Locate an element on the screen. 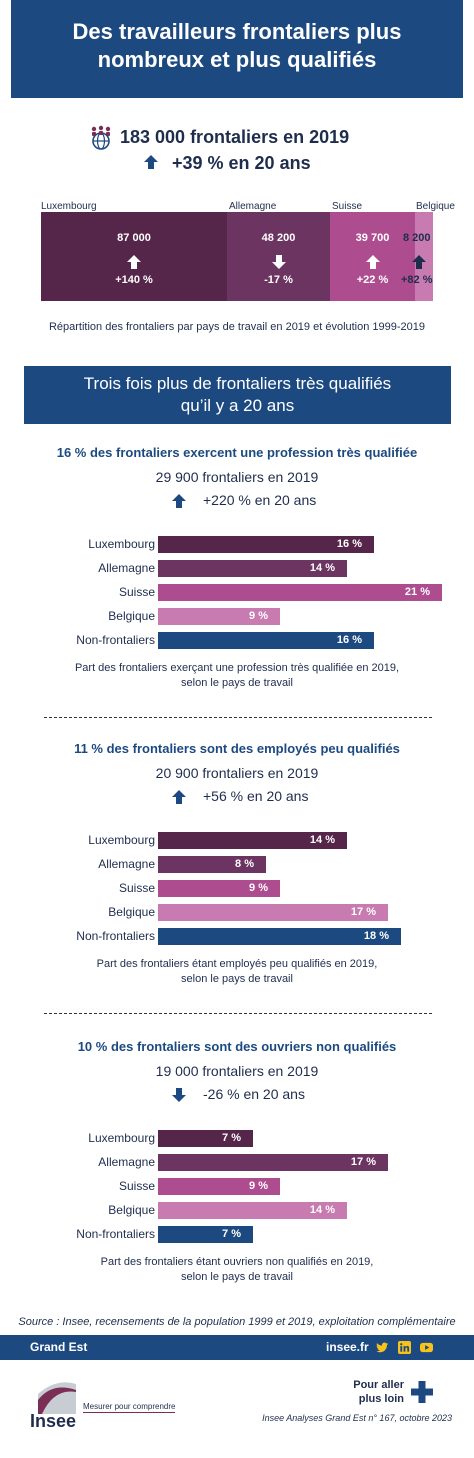 This screenshot has height=1458, width=474. insee-tagline: Mesurer pour comprendre is located at coordinates (129, 1407).